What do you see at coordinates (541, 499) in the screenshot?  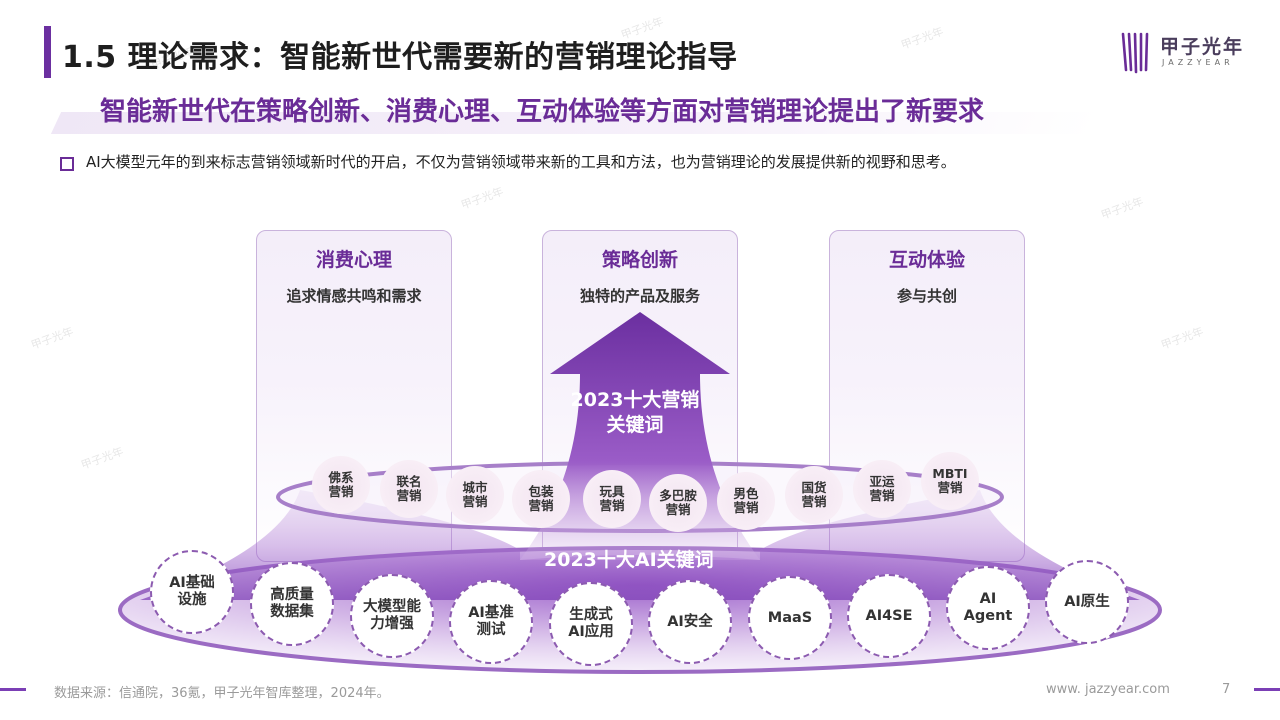 I see `marketing-keyword-bubble: 包装 营销` at bounding box center [541, 499].